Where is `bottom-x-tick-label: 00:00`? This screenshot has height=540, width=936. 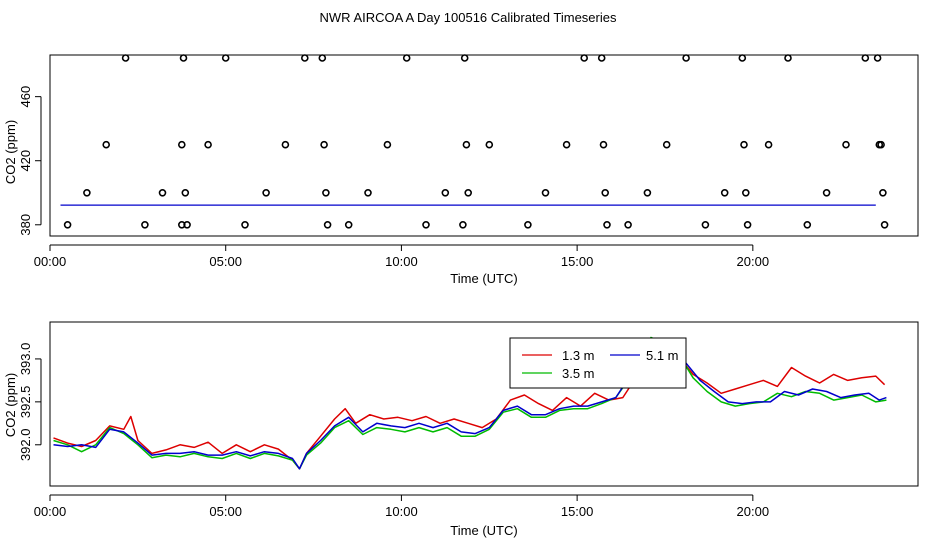
bottom-x-tick-label: 00:00 is located at coordinates (50, 511).